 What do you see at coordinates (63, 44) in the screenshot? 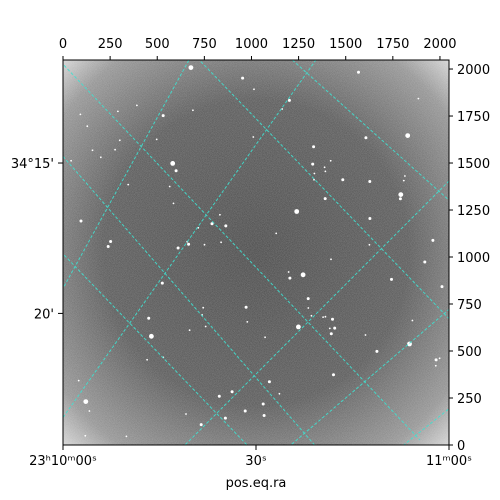
I see `x-tick-label: 0` at bounding box center [63, 44].